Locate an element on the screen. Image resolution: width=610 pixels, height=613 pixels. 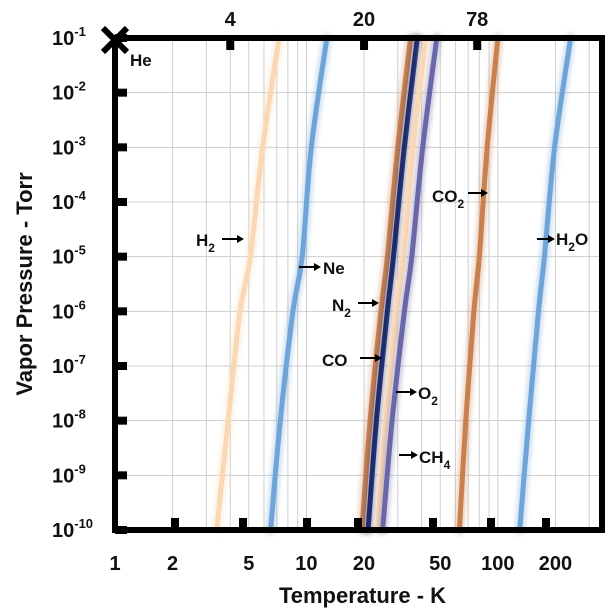
x-tick-label: 1 is located at coordinates (114, 564).